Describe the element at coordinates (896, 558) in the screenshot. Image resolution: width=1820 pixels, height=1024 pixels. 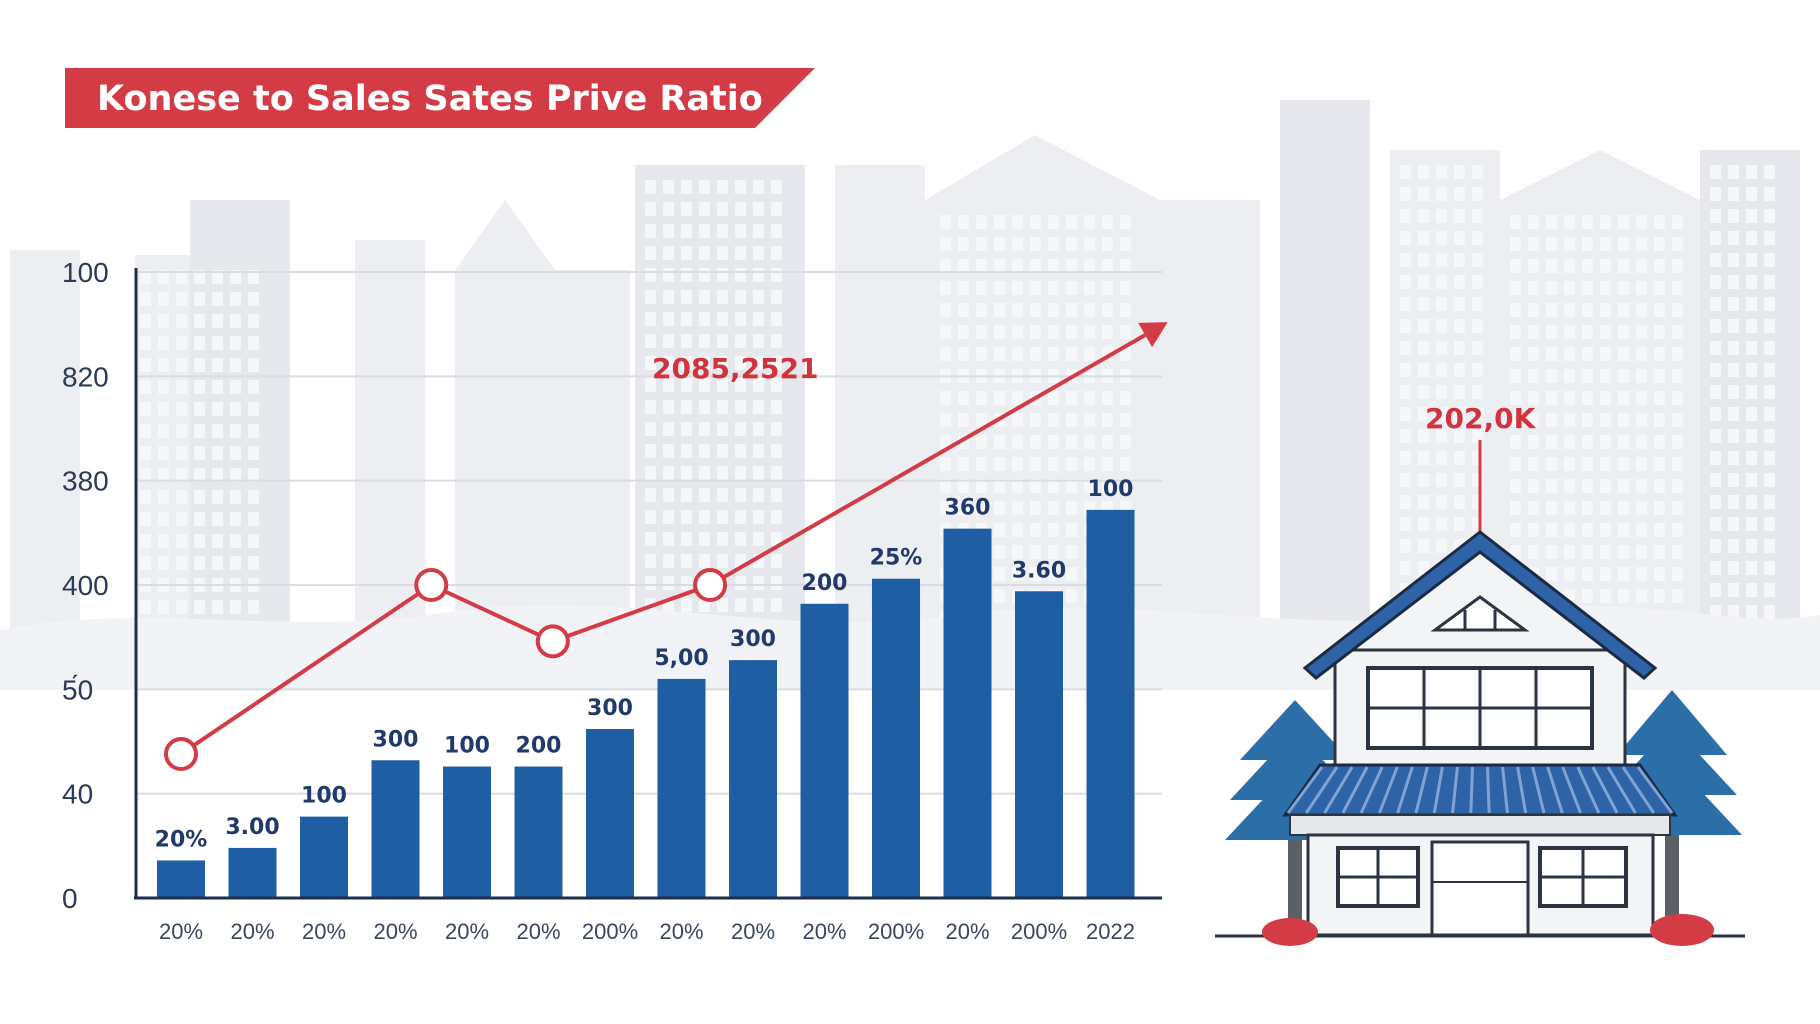
I see `data-label: 25%` at that location.